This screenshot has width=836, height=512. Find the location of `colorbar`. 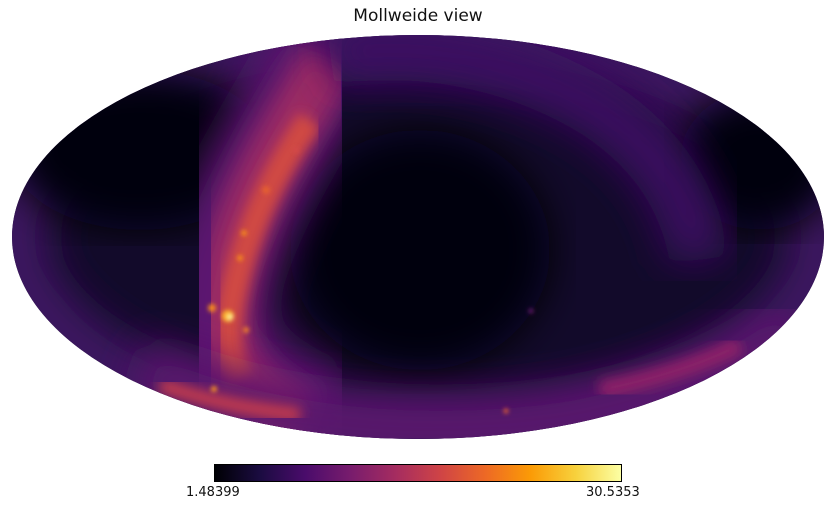

colorbar is located at coordinates (418, 473).